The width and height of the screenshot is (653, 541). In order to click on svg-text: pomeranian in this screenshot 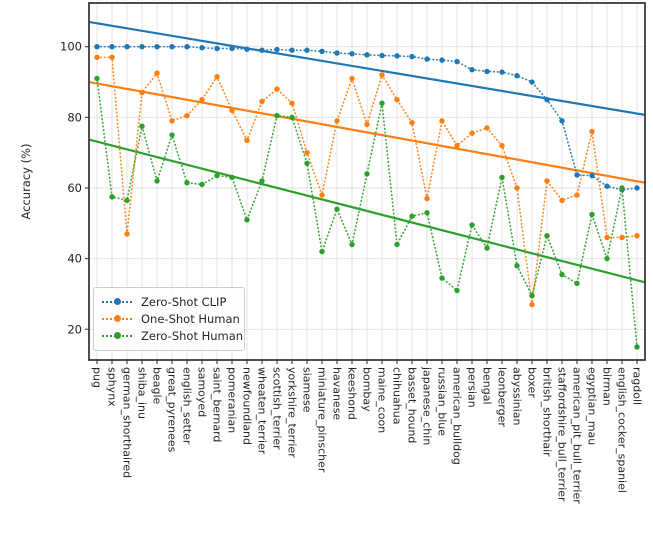, I will do `click(231, 400)`.